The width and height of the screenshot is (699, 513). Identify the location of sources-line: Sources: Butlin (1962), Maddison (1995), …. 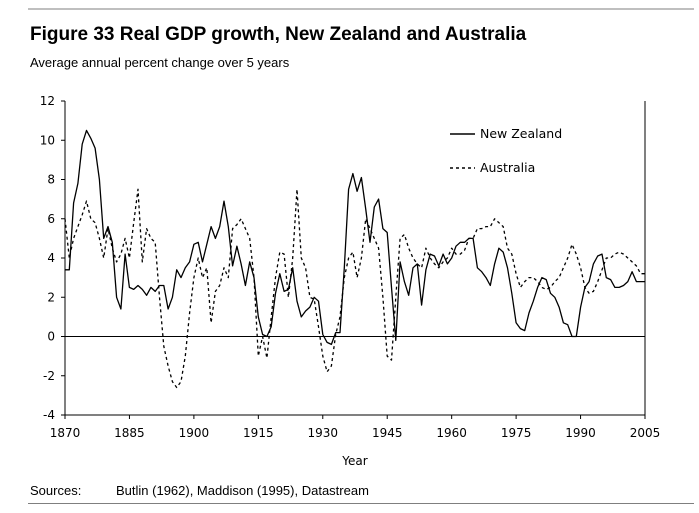
(199, 490).